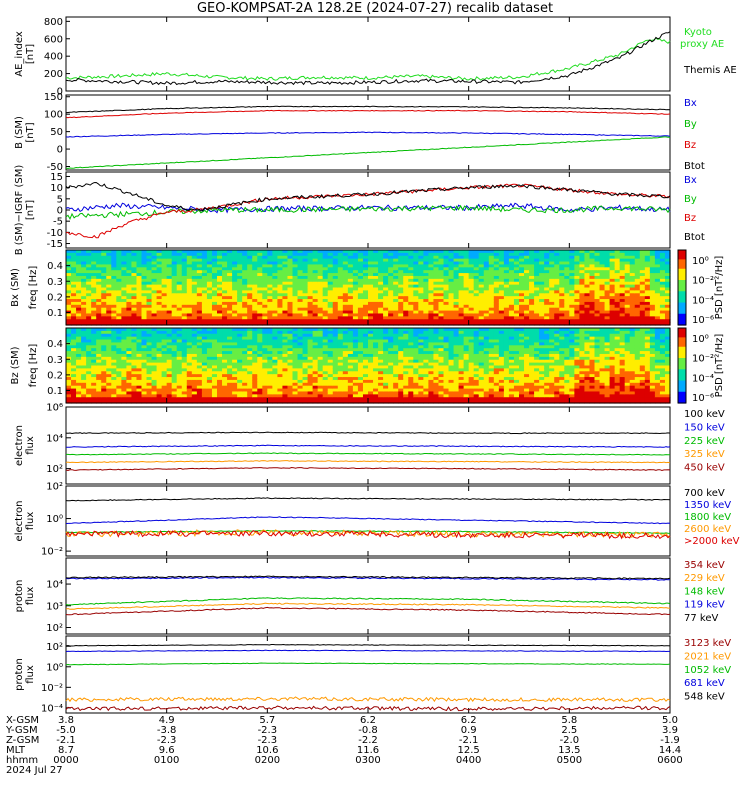  I want to click on y-axis-label: B (SM), so click(19, 132).